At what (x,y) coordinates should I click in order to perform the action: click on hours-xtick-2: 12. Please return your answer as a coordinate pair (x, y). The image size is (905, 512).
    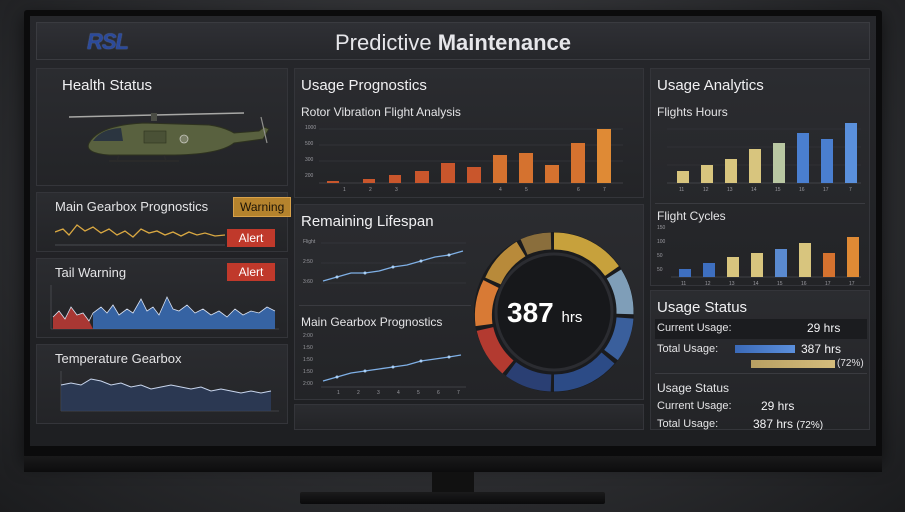
    Looking at the image, I should click on (706, 190).